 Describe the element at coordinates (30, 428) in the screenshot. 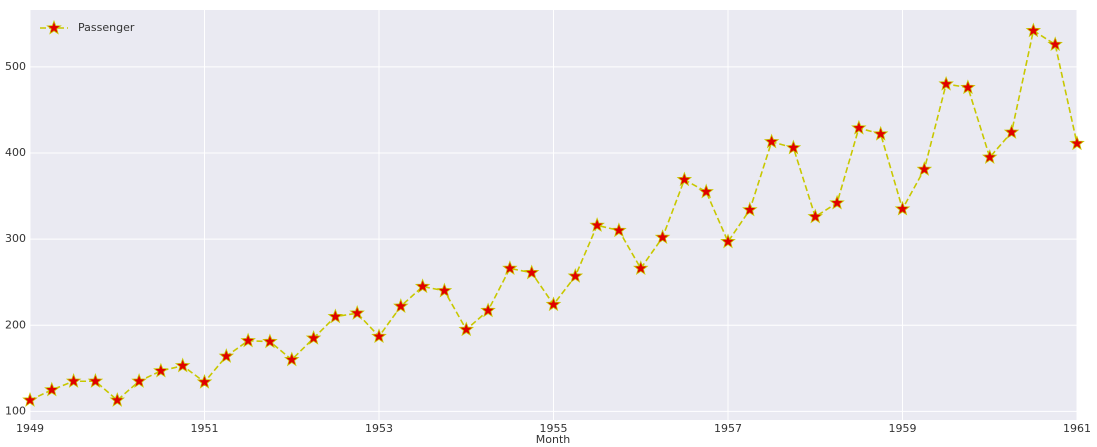

I see `x-tick-label: 1949` at that location.